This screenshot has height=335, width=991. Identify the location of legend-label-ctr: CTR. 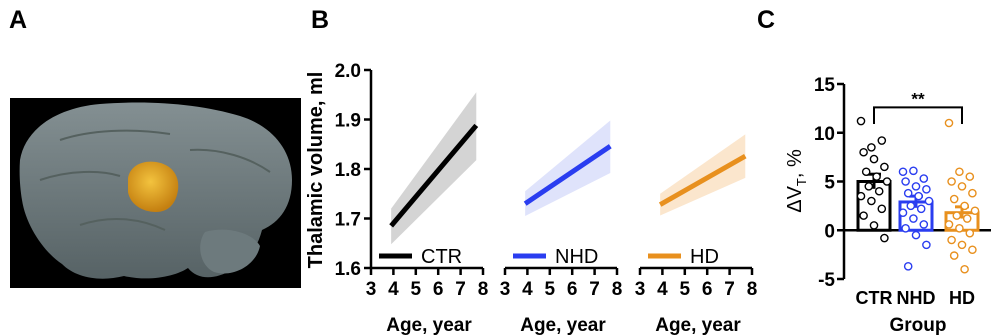
(441, 257).